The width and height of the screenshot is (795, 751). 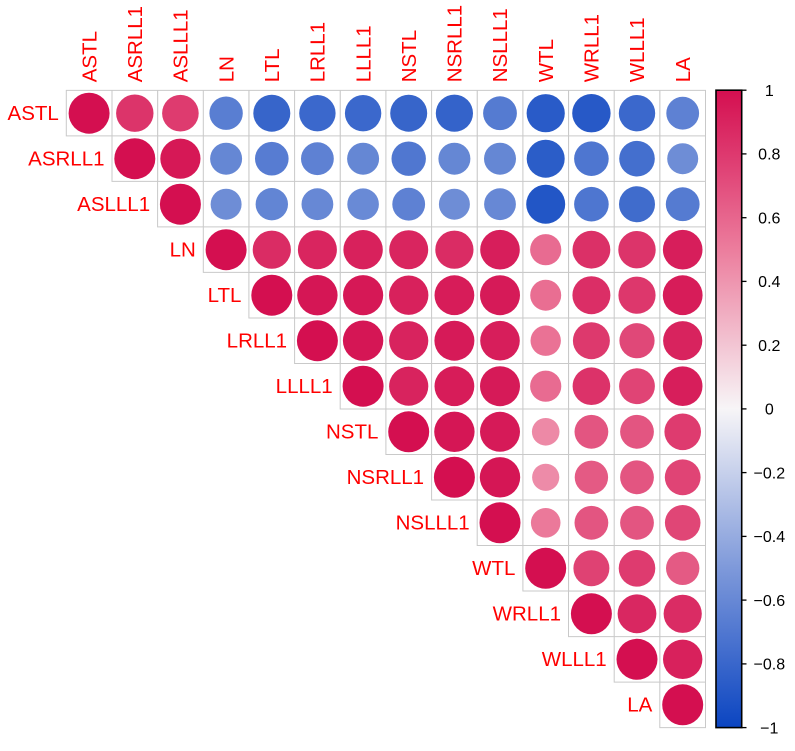 I want to click on svg-text: 0.2, so click(x=769, y=346).